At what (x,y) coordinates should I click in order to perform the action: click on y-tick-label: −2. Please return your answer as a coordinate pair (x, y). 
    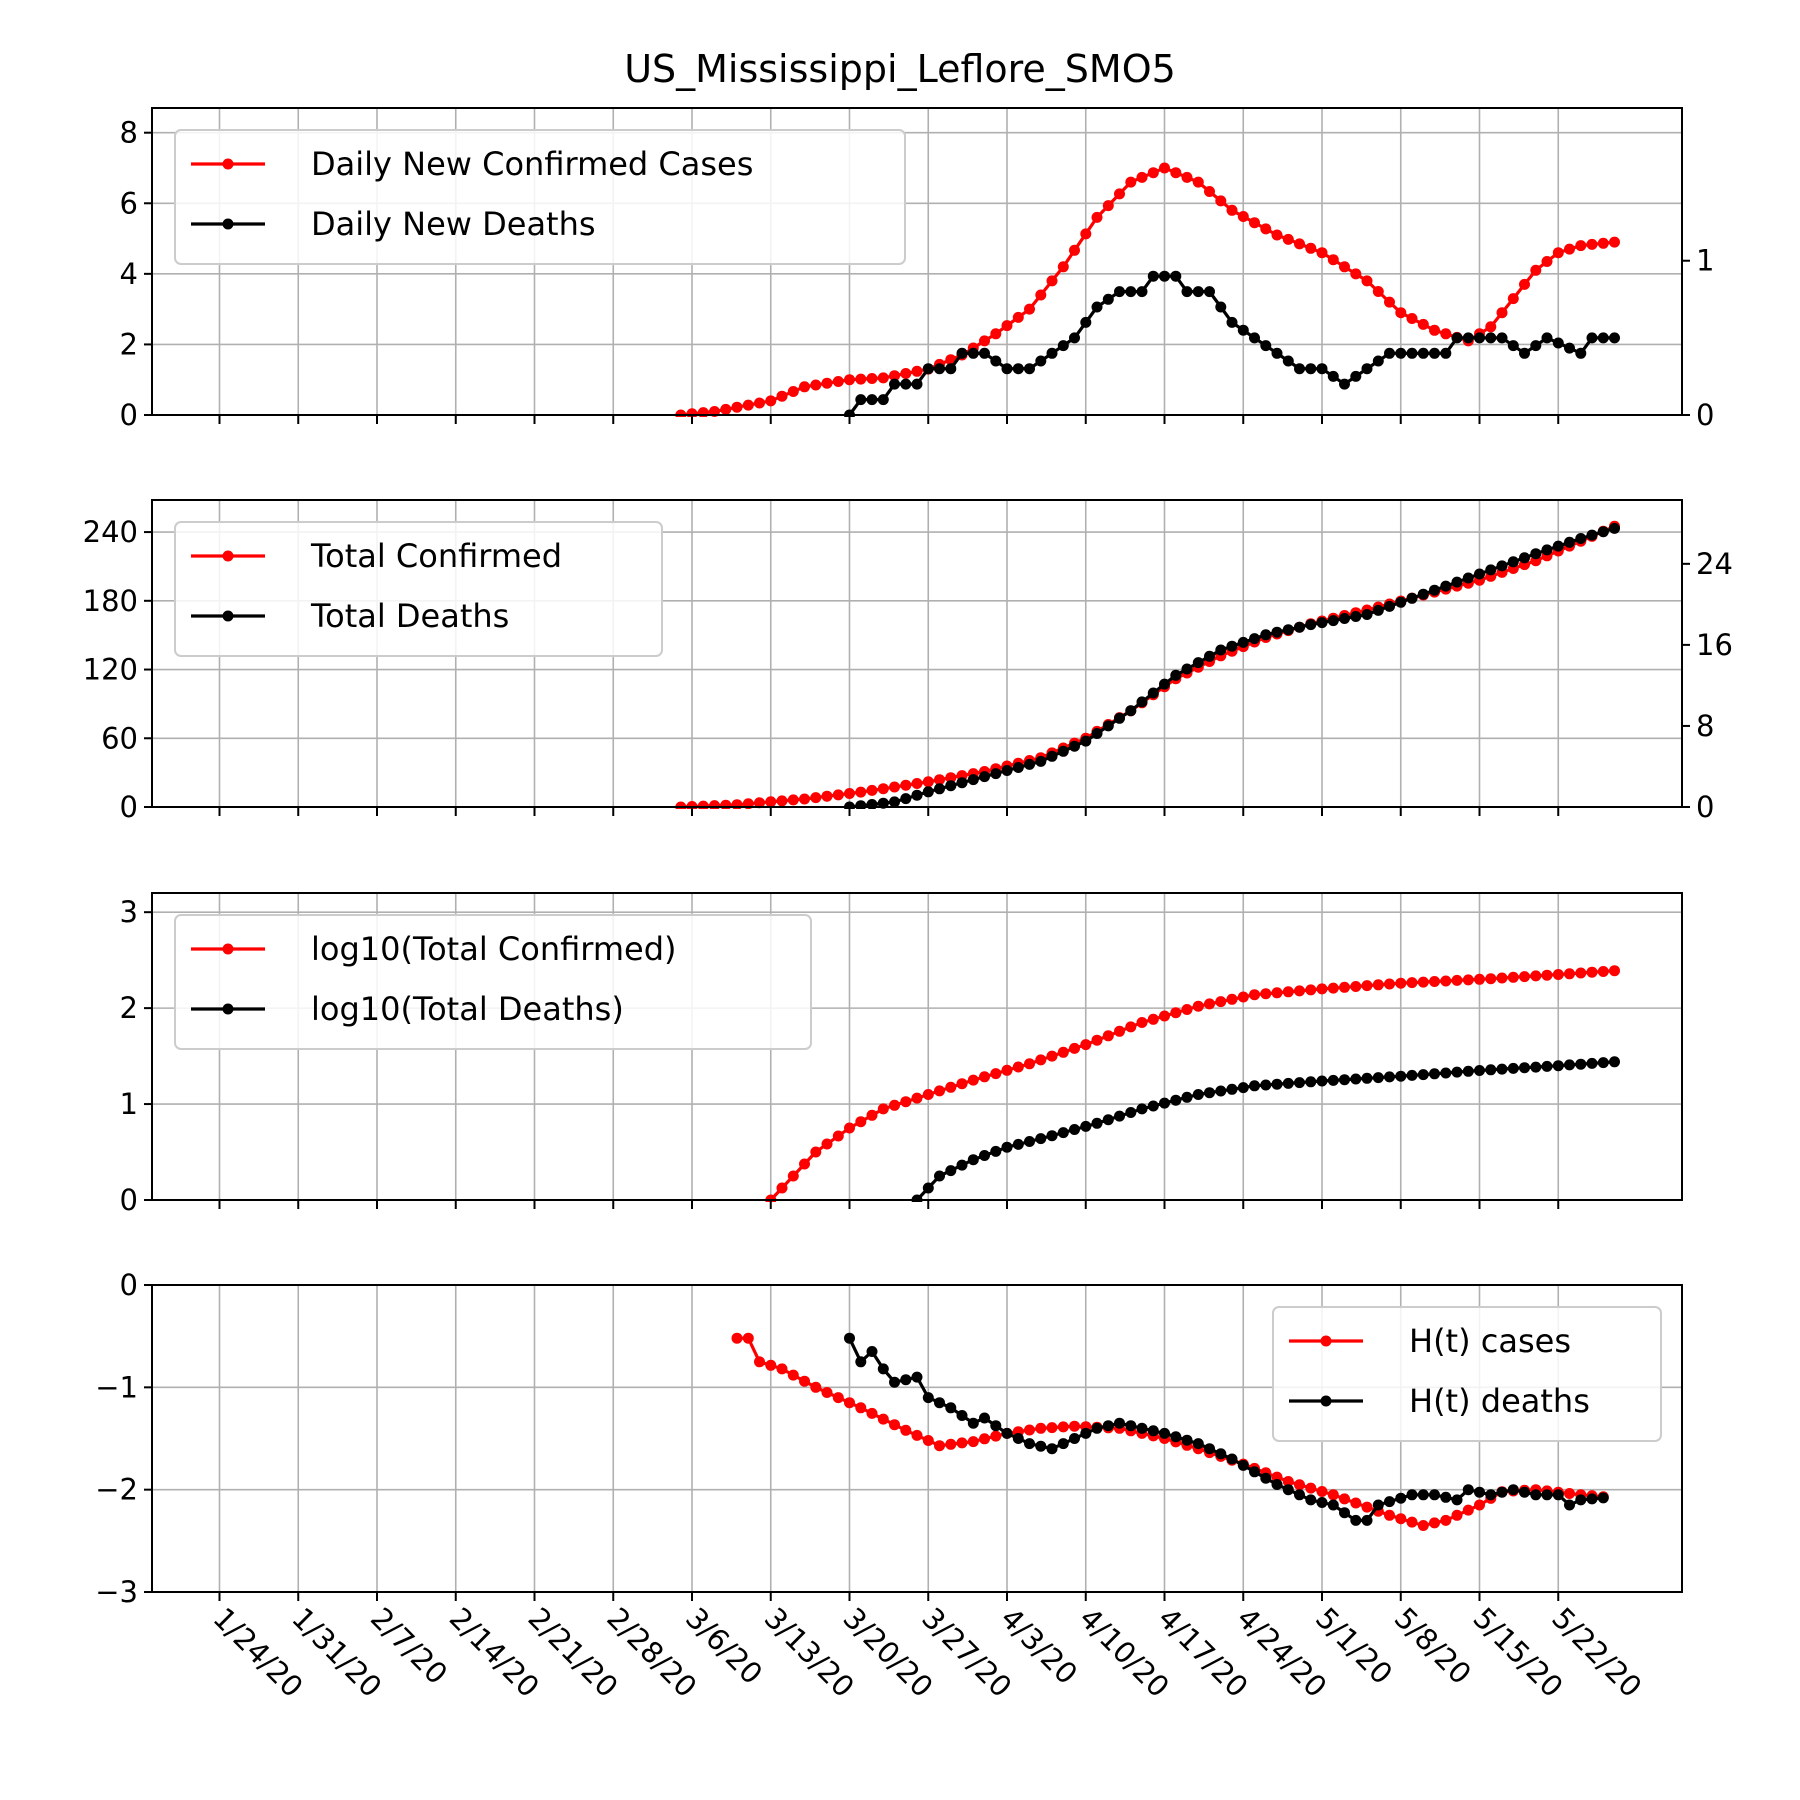
    Looking at the image, I should click on (116, 1490).